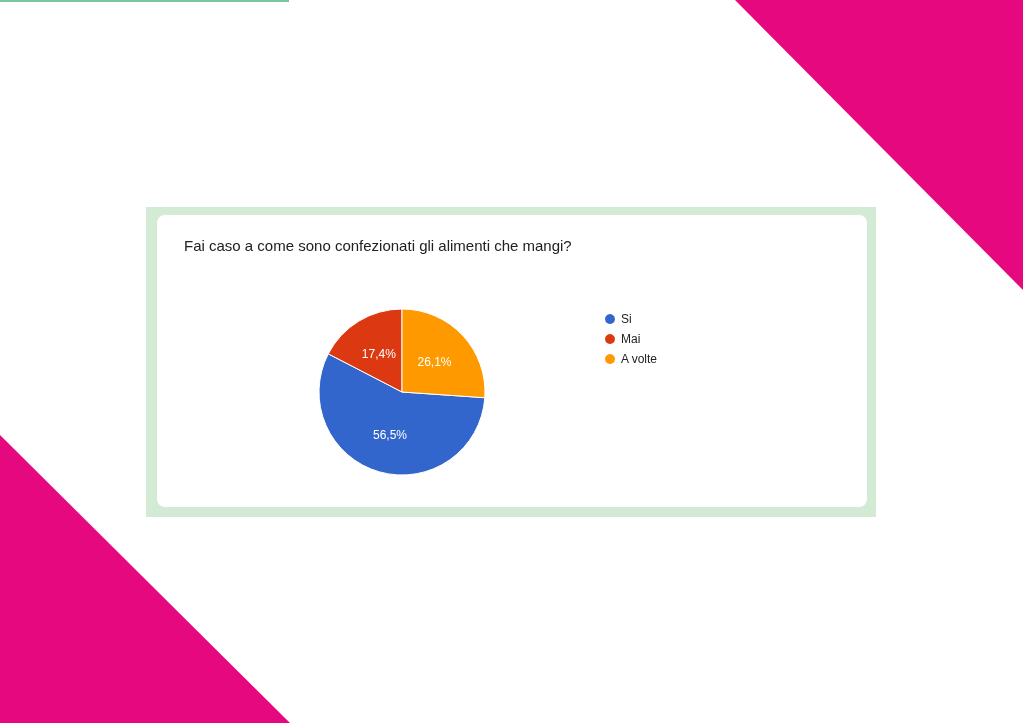 Image resolution: width=1023 pixels, height=723 pixels. Describe the element at coordinates (378, 245) in the screenshot. I see `chart-title: Fai caso a come sono confezionati gli alimenti che mangi?` at that location.